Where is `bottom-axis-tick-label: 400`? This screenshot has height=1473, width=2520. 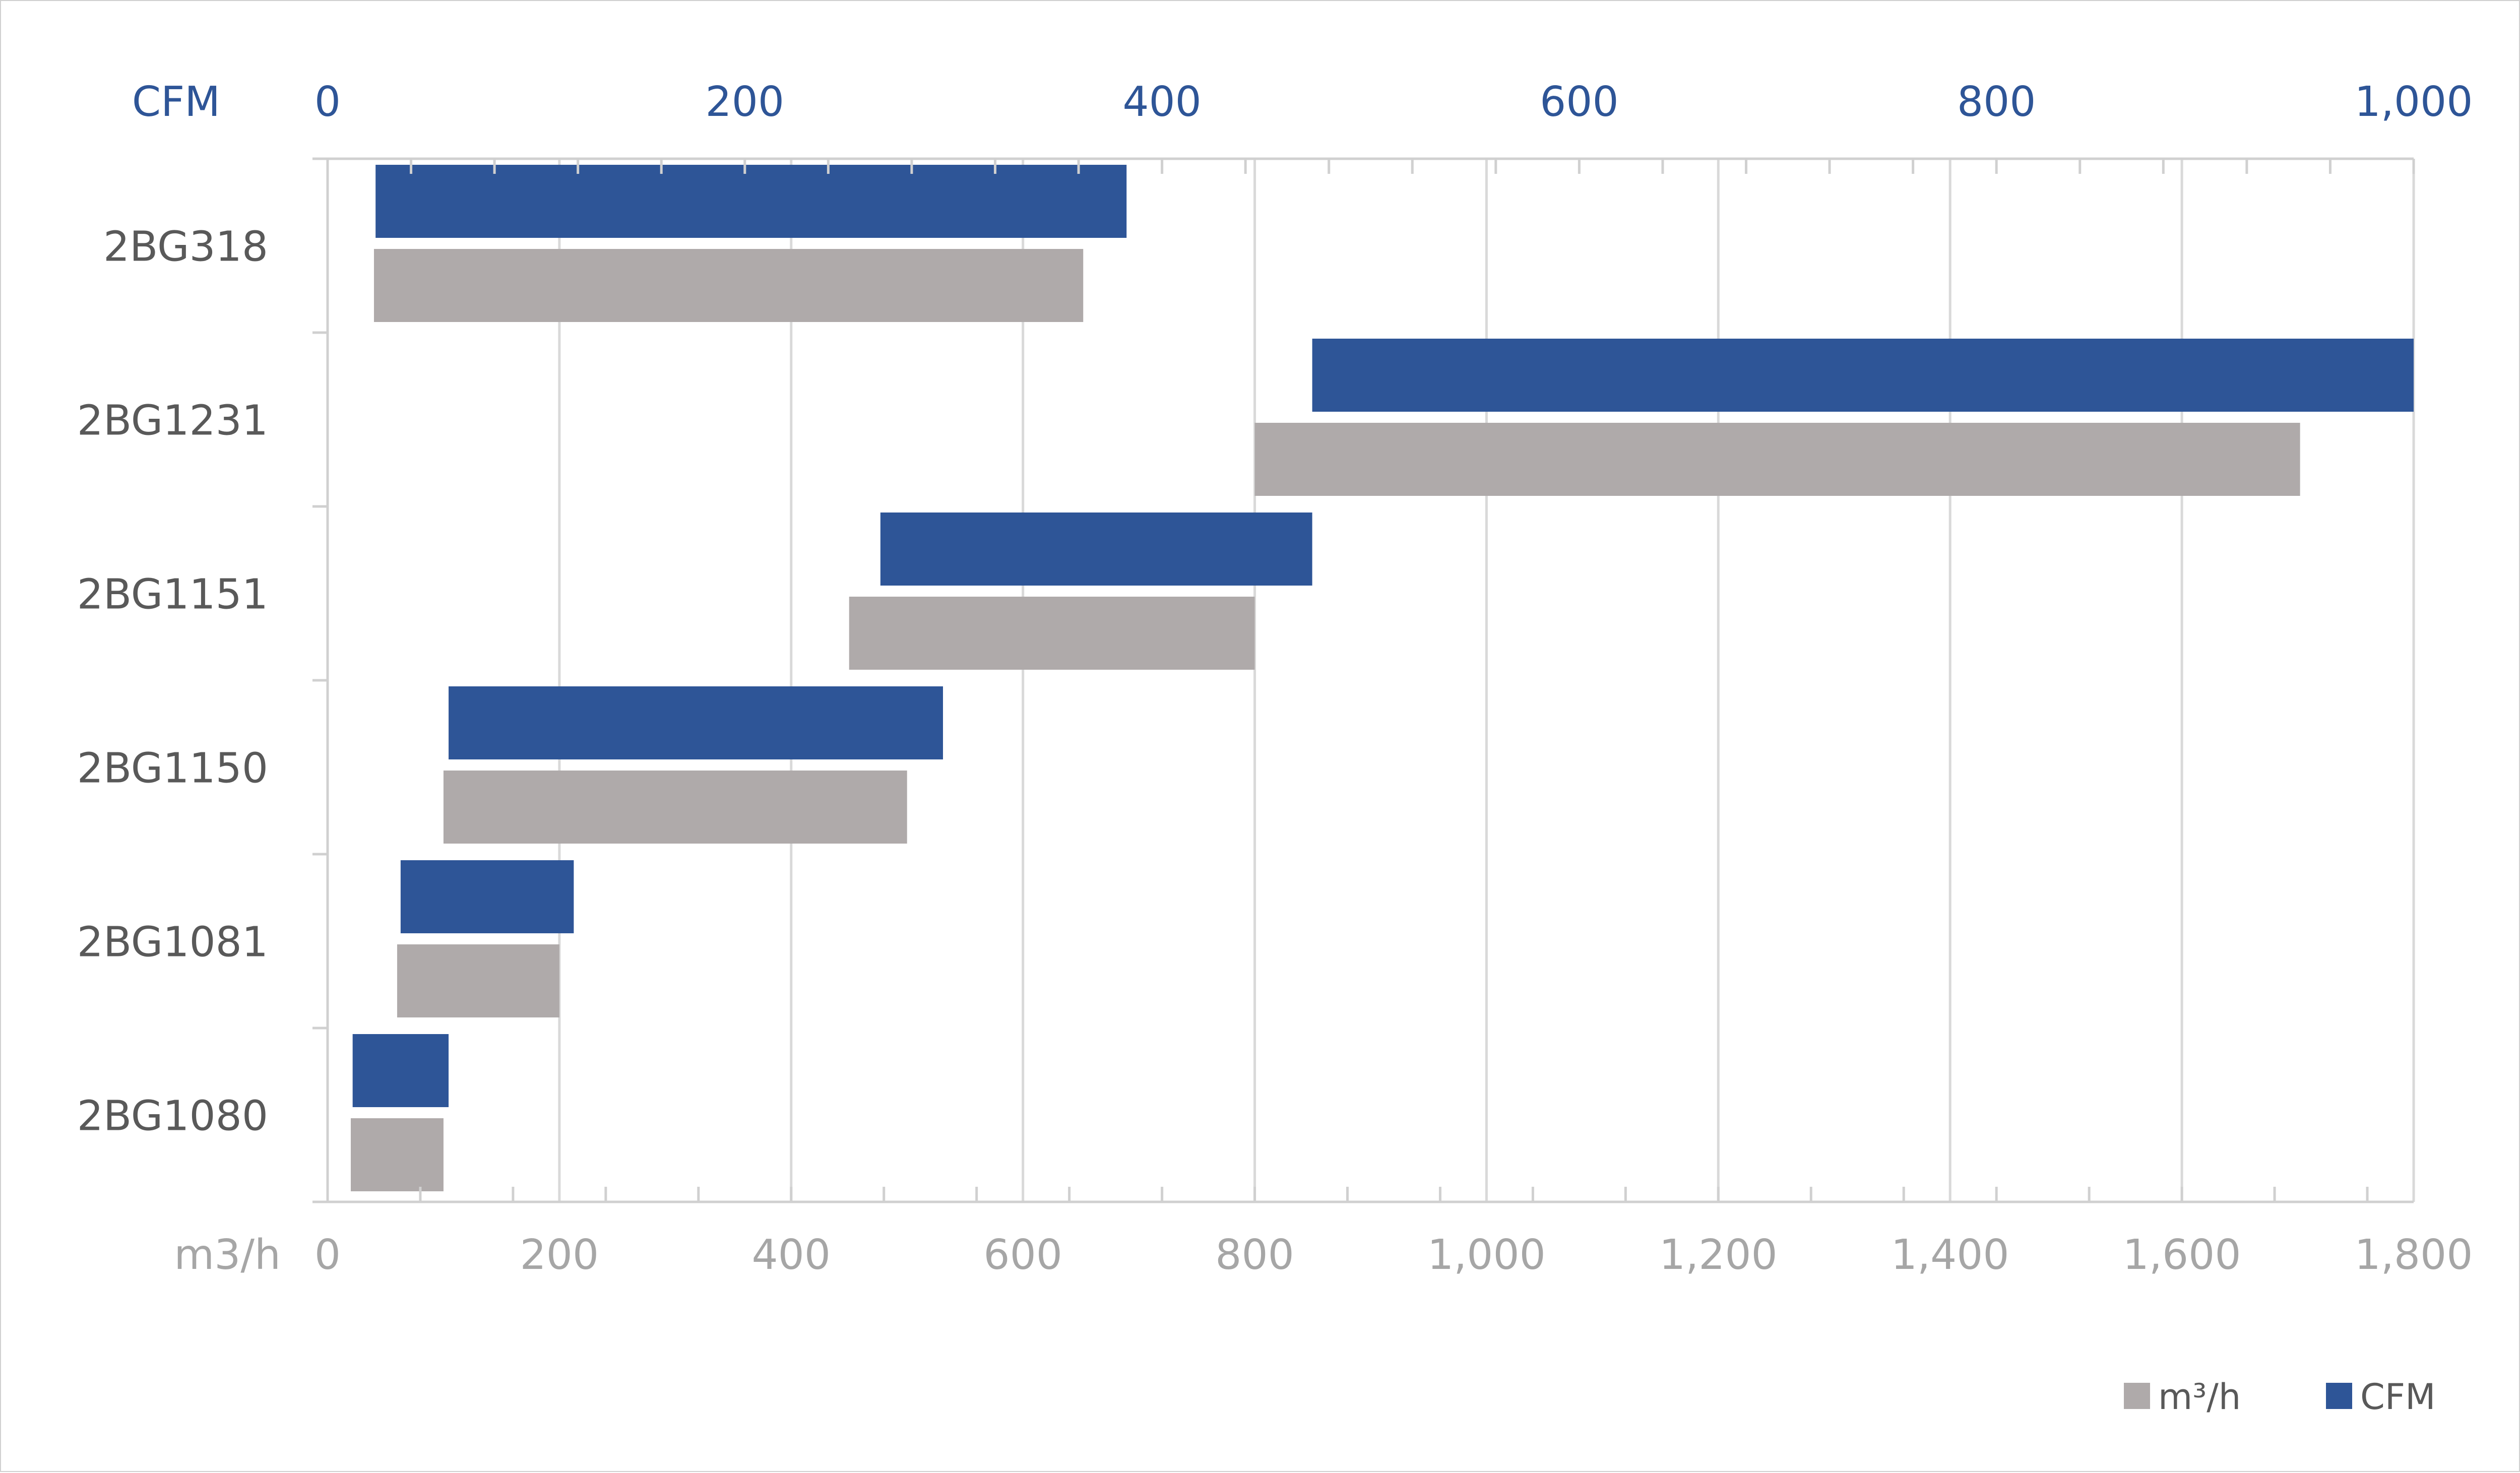
bottom-axis-tick-label: 400 is located at coordinates (791, 1255).